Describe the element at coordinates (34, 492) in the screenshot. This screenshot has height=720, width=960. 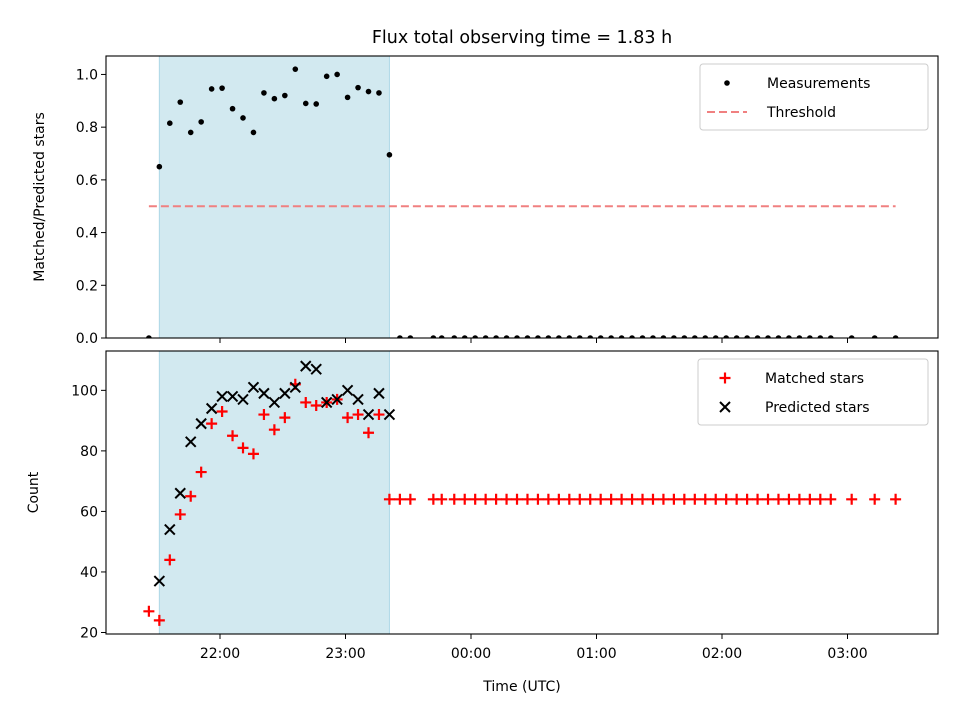
I see `y-axis-label: Count` at that location.